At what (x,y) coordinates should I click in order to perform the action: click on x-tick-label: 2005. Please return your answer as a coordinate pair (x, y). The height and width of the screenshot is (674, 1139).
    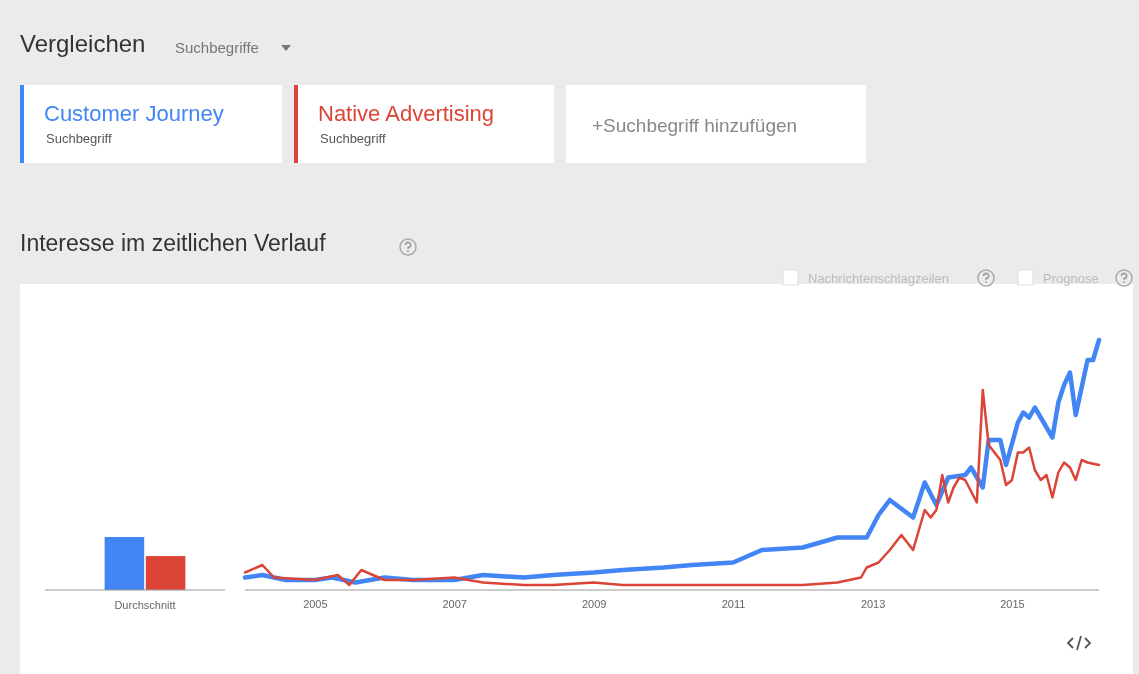
    Looking at the image, I should click on (315, 603).